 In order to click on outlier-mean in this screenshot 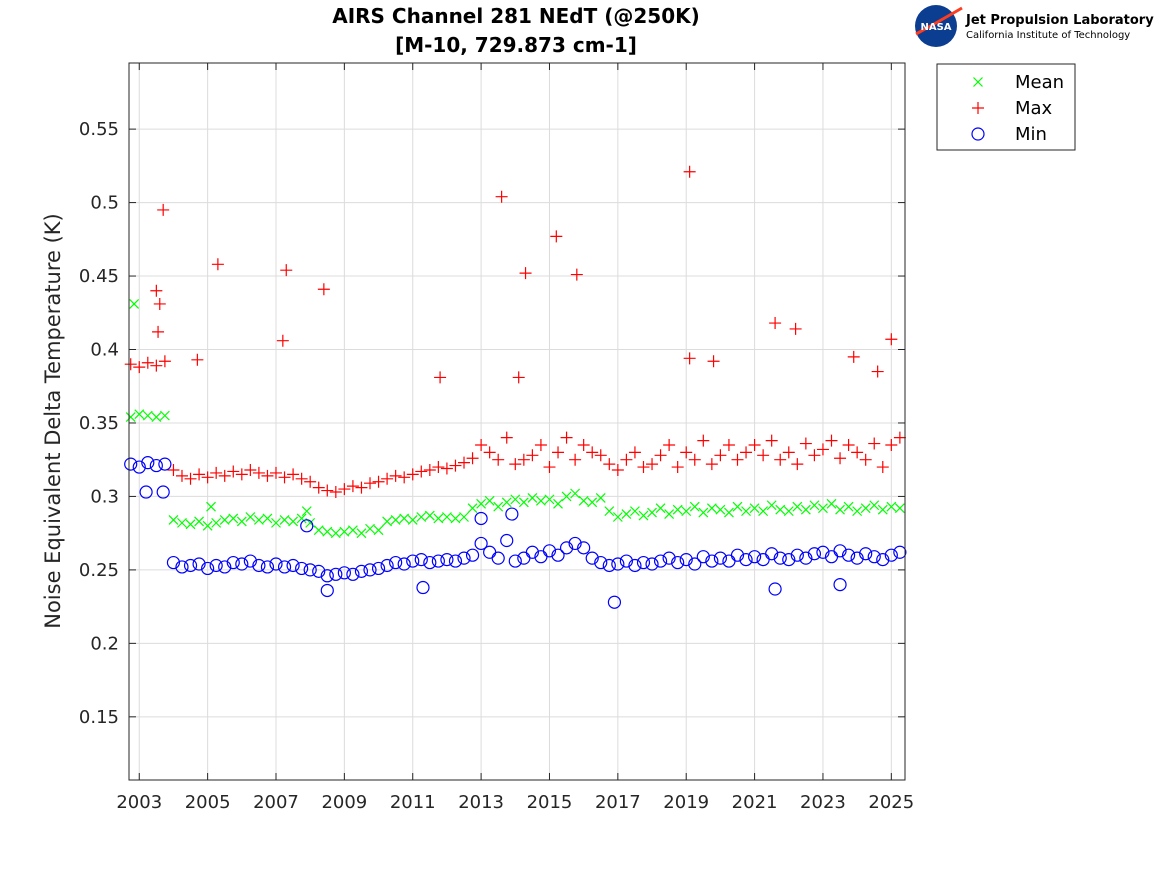, I will do `click(306, 511)`.